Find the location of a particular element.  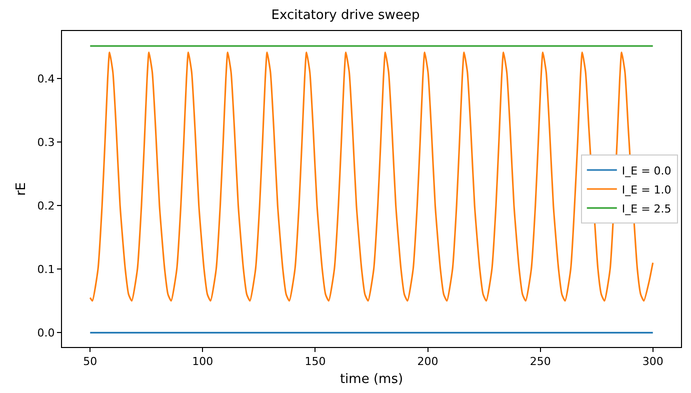

legend-label: I_E = 1.0 is located at coordinates (647, 189).